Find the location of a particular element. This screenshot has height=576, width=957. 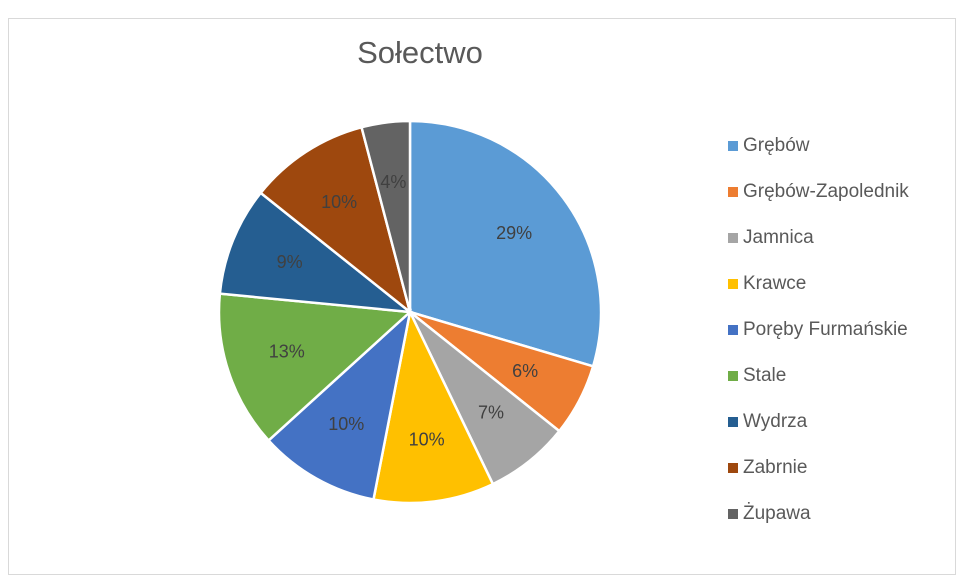

data-label: 9% is located at coordinates (290, 262).